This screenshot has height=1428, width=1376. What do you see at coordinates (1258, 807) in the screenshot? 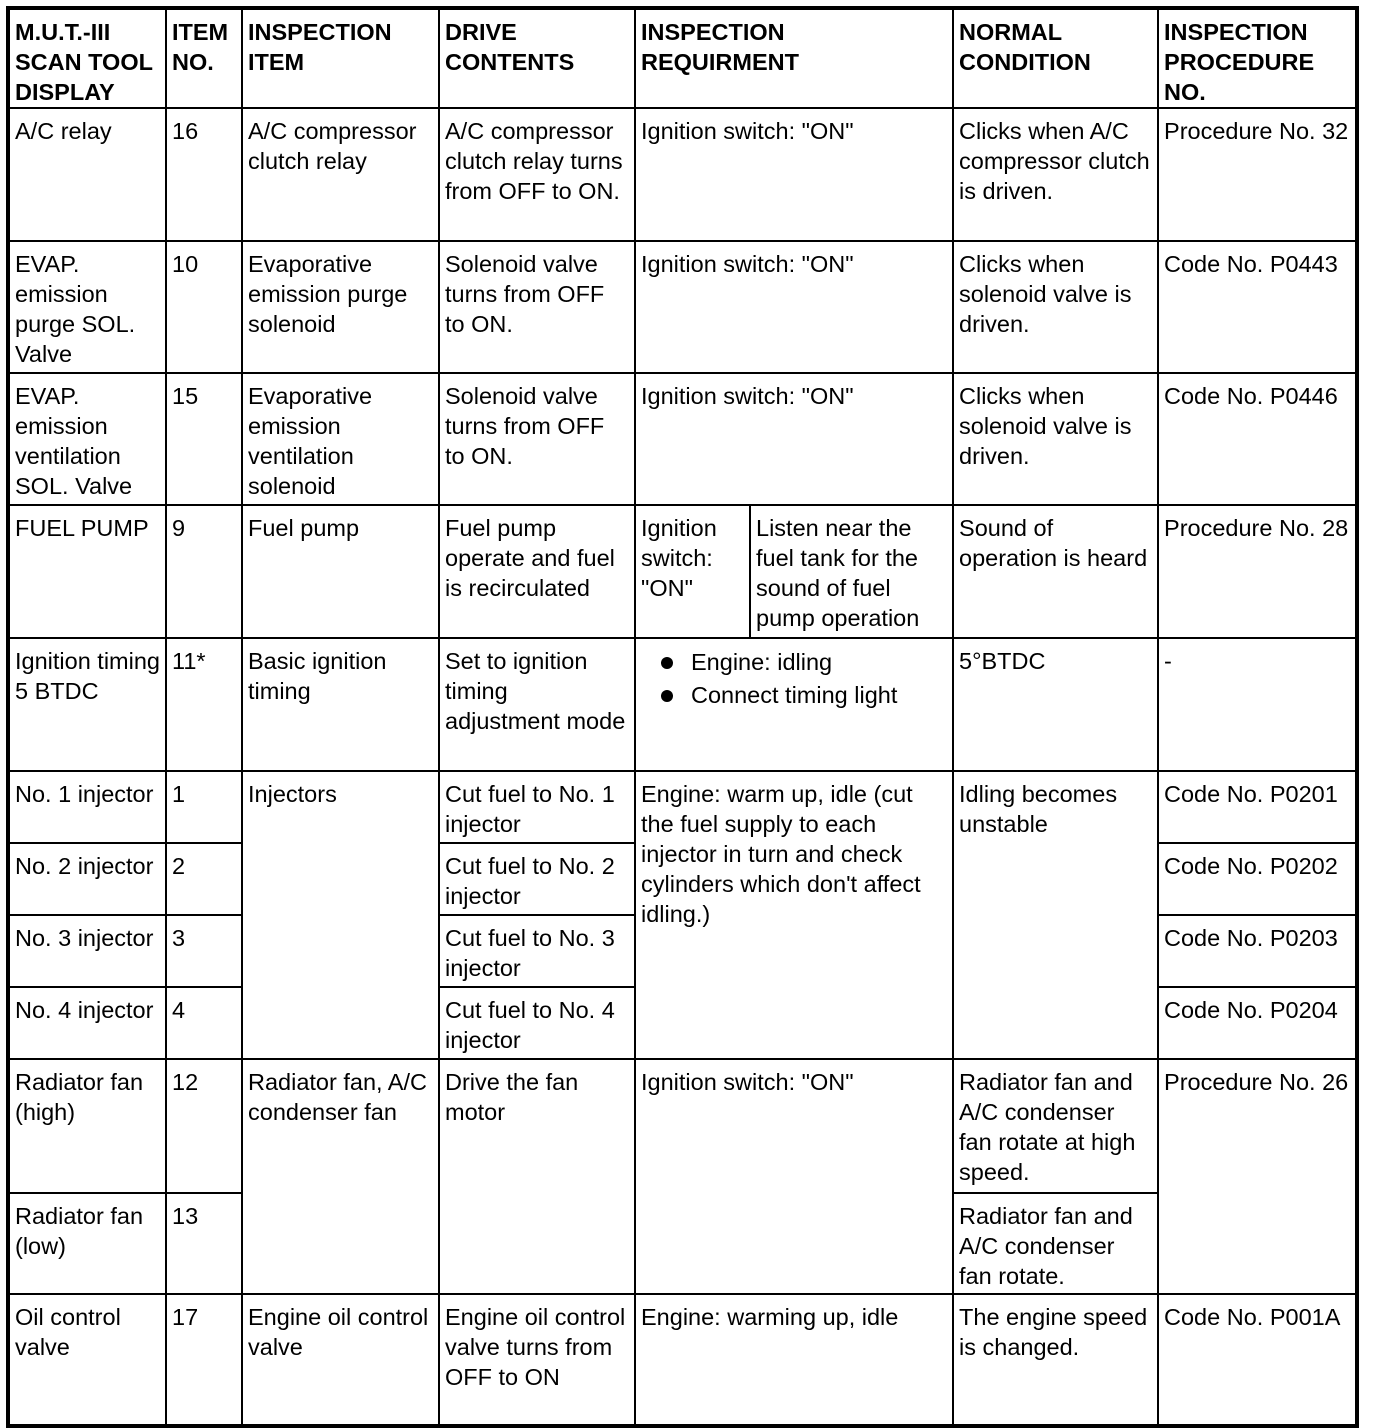
I see `procedure-cell: Code No. P0201` at bounding box center [1258, 807].